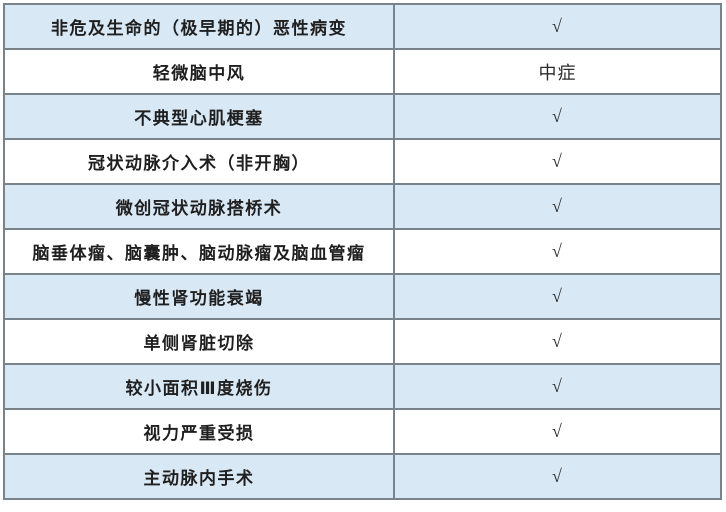 The height and width of the screenshot is (512, 726). I want to click on table-row: 视力严重受损 √, so click(362, 431).